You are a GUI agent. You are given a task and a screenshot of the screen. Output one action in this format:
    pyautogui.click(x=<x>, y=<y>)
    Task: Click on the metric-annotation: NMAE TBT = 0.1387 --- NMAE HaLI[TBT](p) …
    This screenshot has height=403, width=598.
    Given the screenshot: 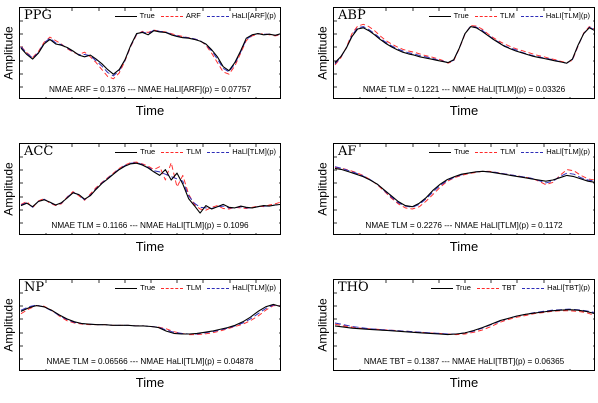 What is the action you would take?
    pyautogui.click(x=464, y=361)
    